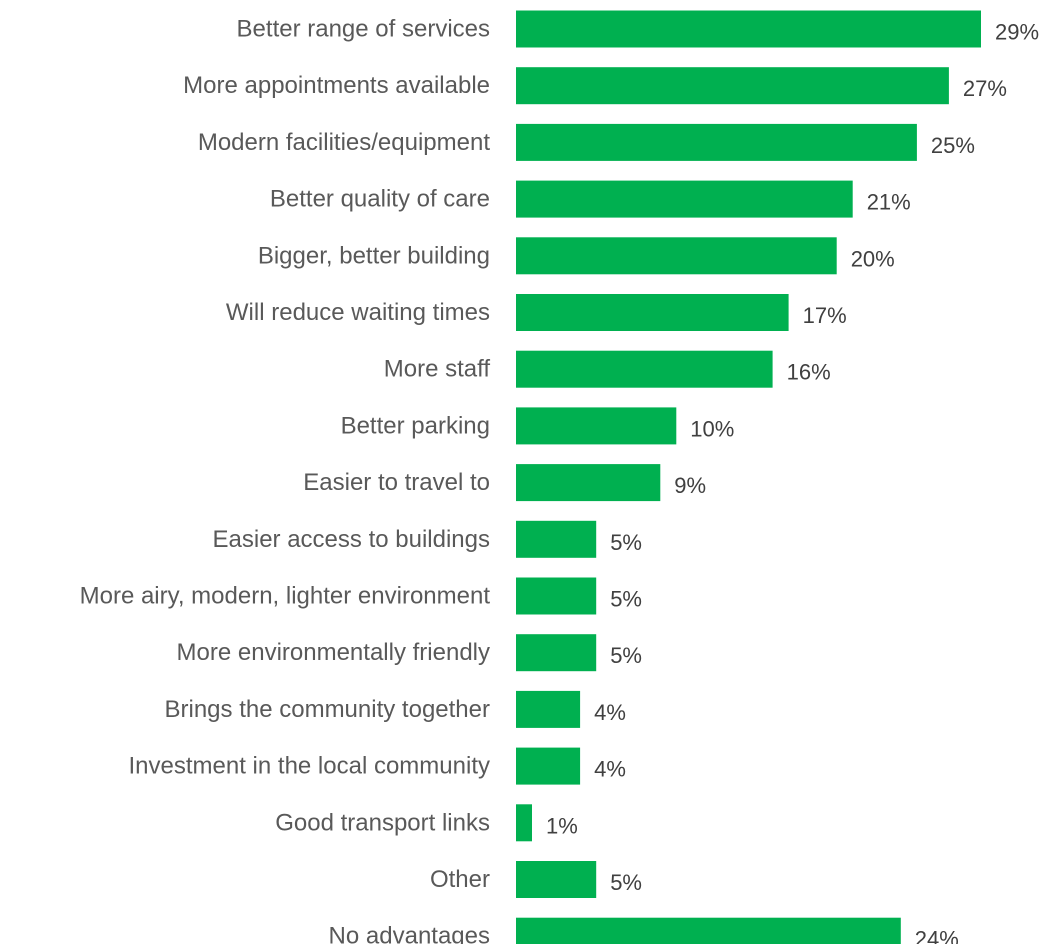 This screenshot has width=1051, height=944. Describe the element at coordinates (380, 199) in the screenshot. I see `category-label: Better quality of care` at that location.